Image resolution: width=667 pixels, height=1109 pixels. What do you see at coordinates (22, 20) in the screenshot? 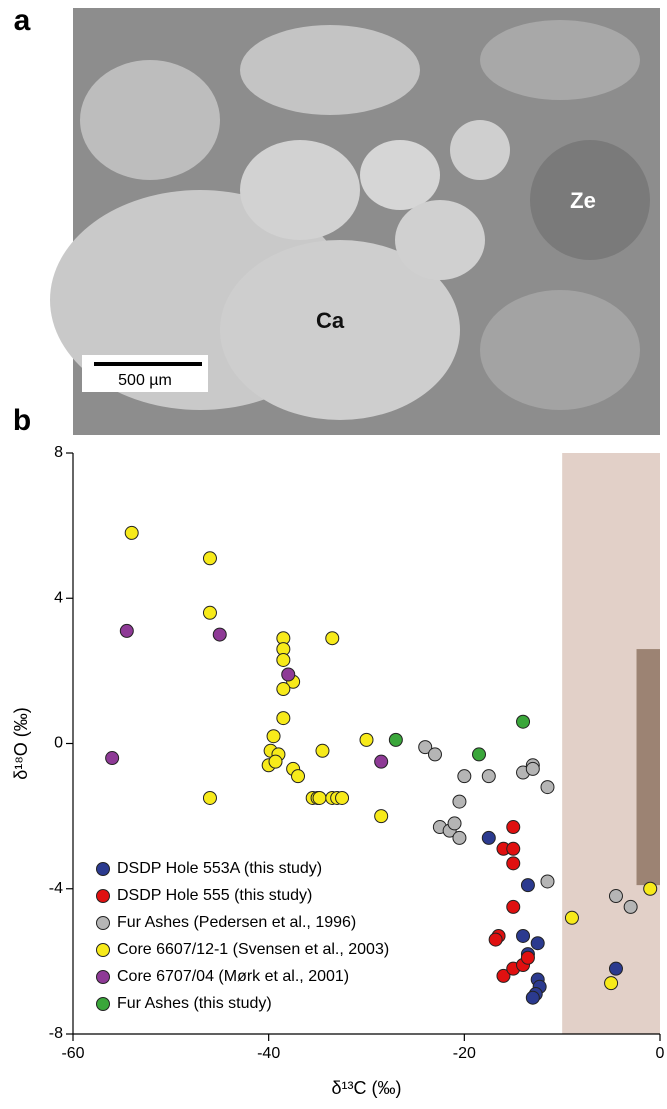
I see `panel-label: a` at bounding box center [22, 20].